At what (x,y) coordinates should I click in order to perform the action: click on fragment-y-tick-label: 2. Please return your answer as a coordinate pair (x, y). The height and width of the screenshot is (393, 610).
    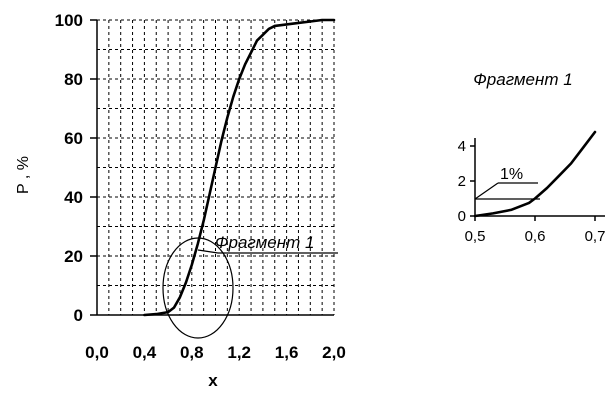
    Looking at the image, I should click on (462, 181).